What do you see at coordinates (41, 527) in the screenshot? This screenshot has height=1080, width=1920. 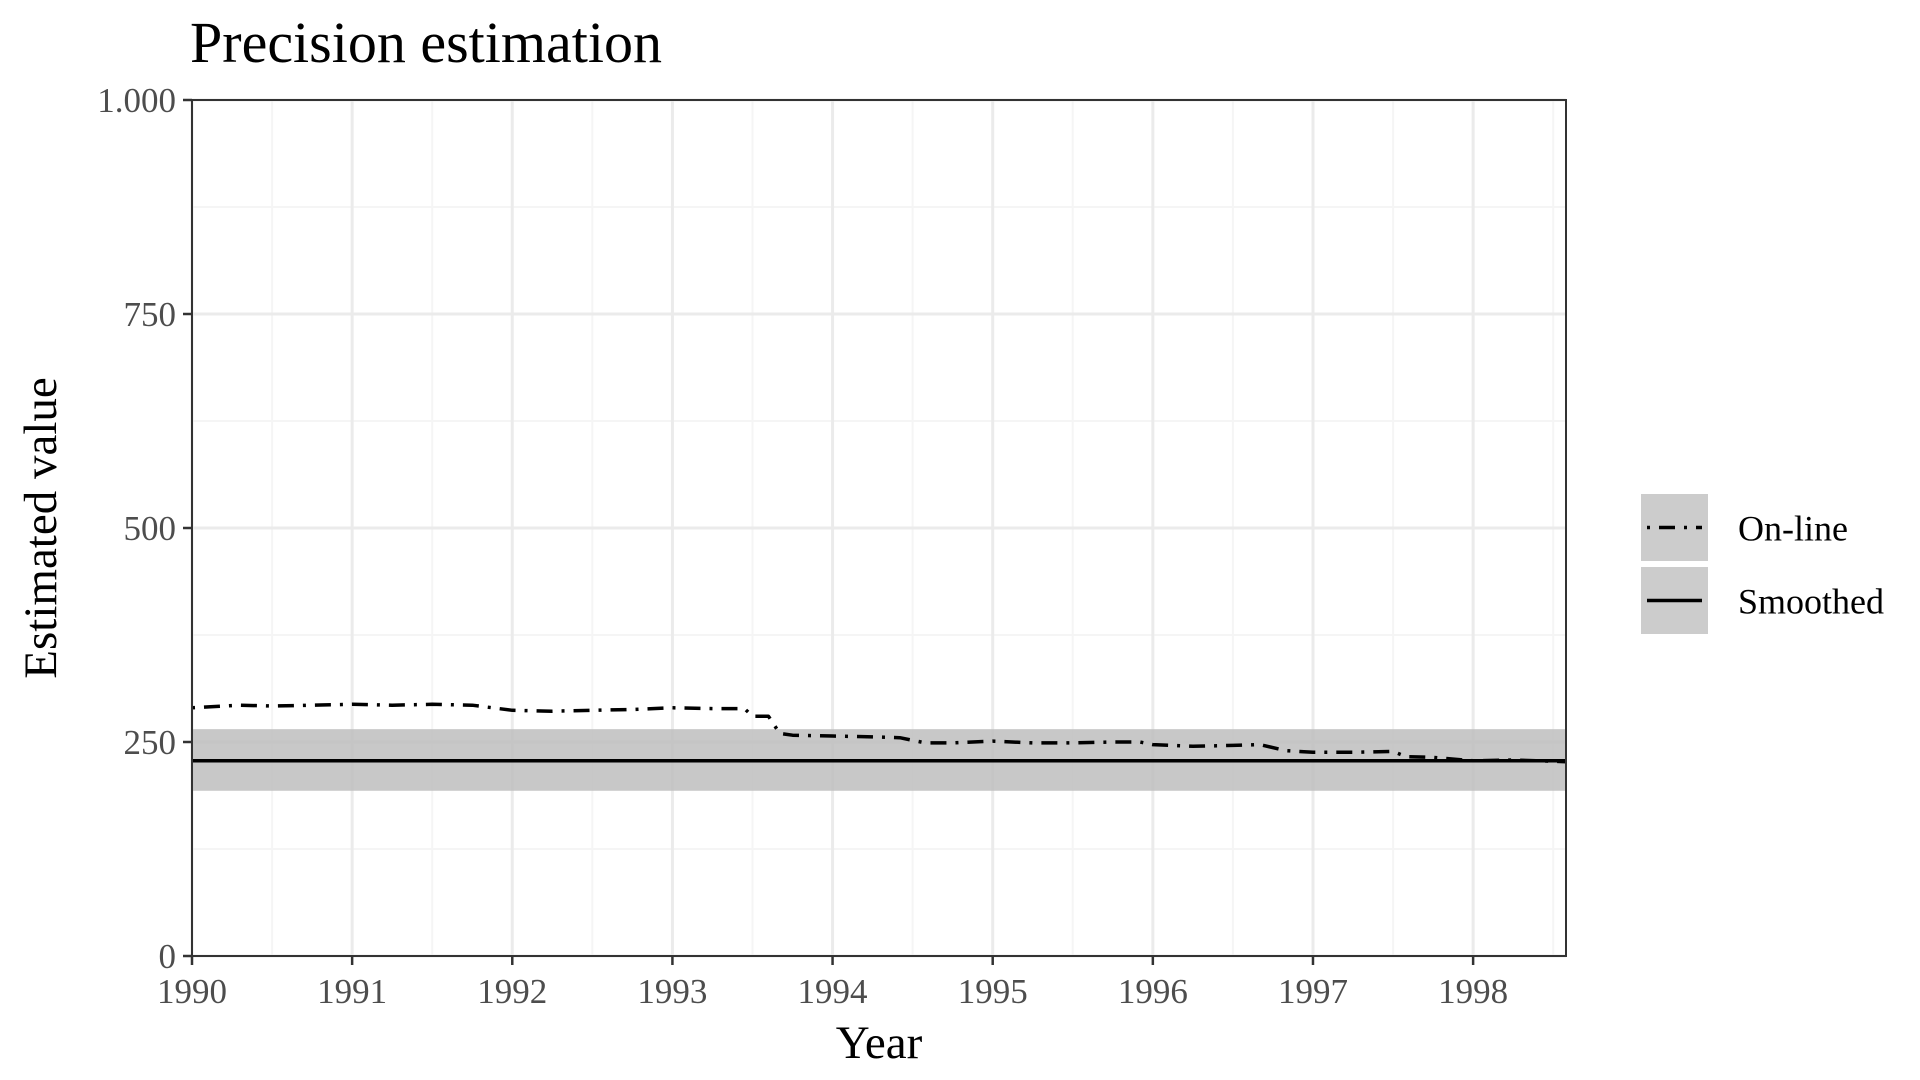 I see `y-axis-title: Estimated value` at bounding box center [41, 527].